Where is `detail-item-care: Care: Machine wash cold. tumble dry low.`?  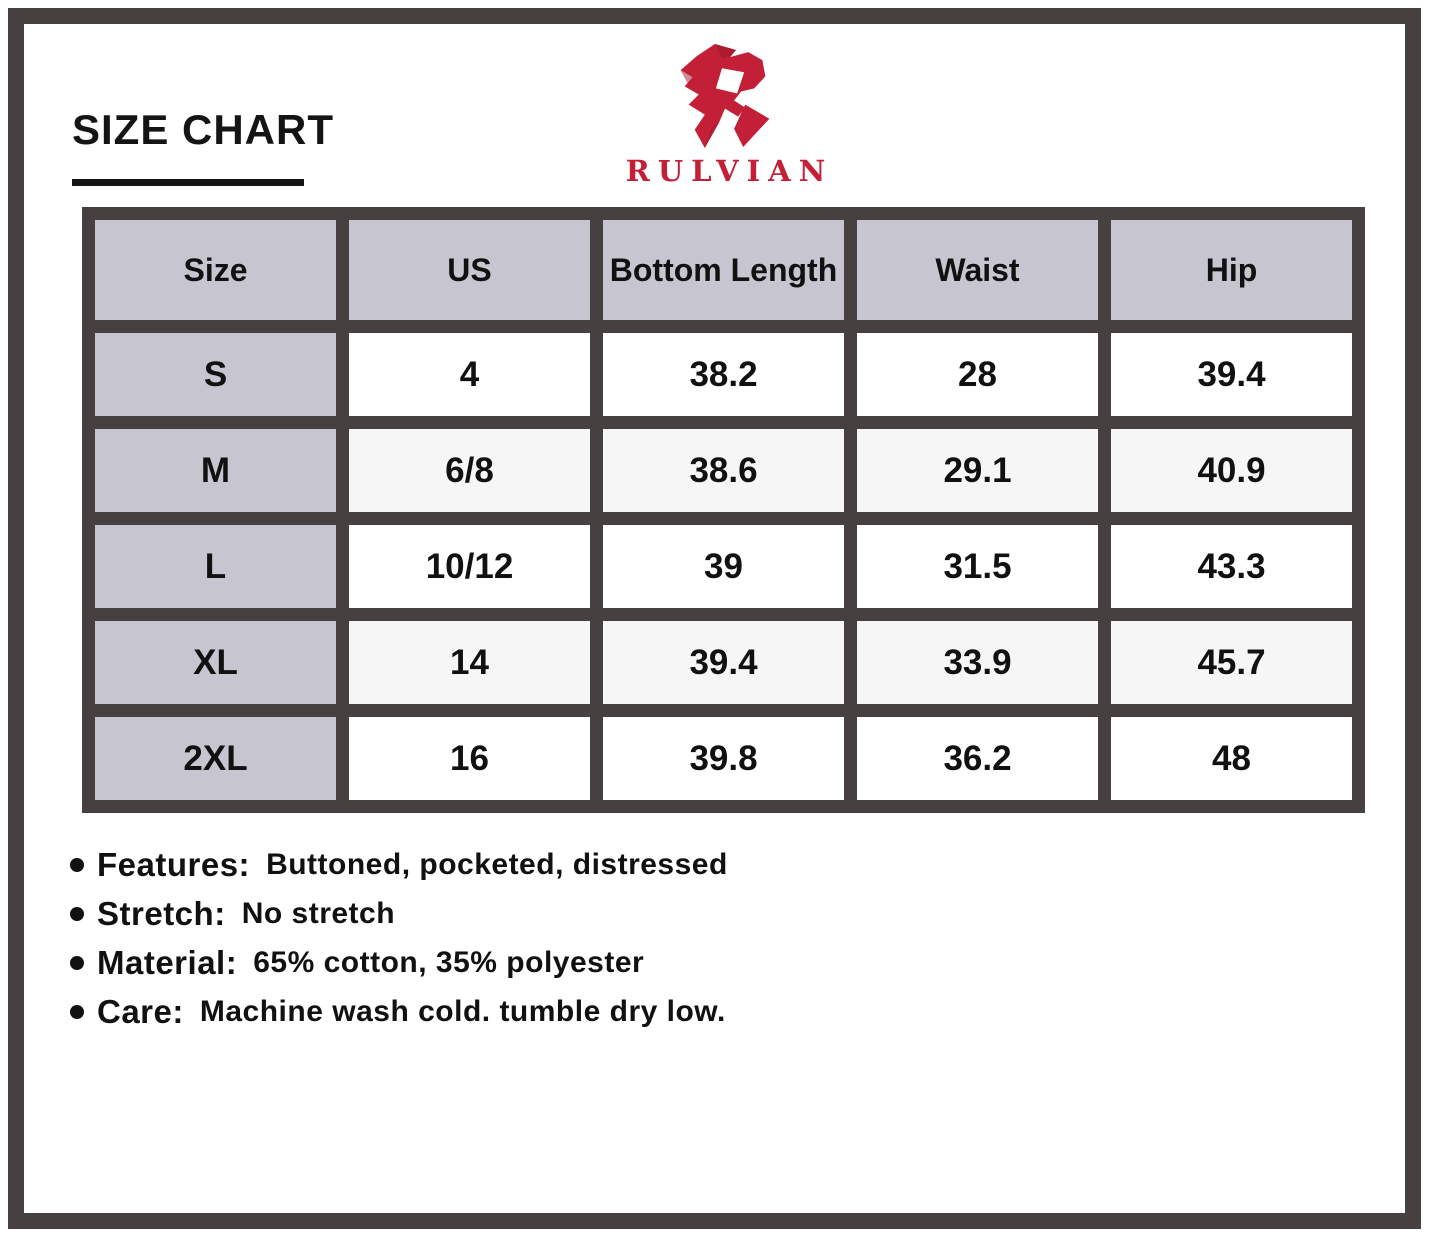 detail-item-care: Care: Machine wash cold. tumble dry low. is located at coordinates (399, 1012).